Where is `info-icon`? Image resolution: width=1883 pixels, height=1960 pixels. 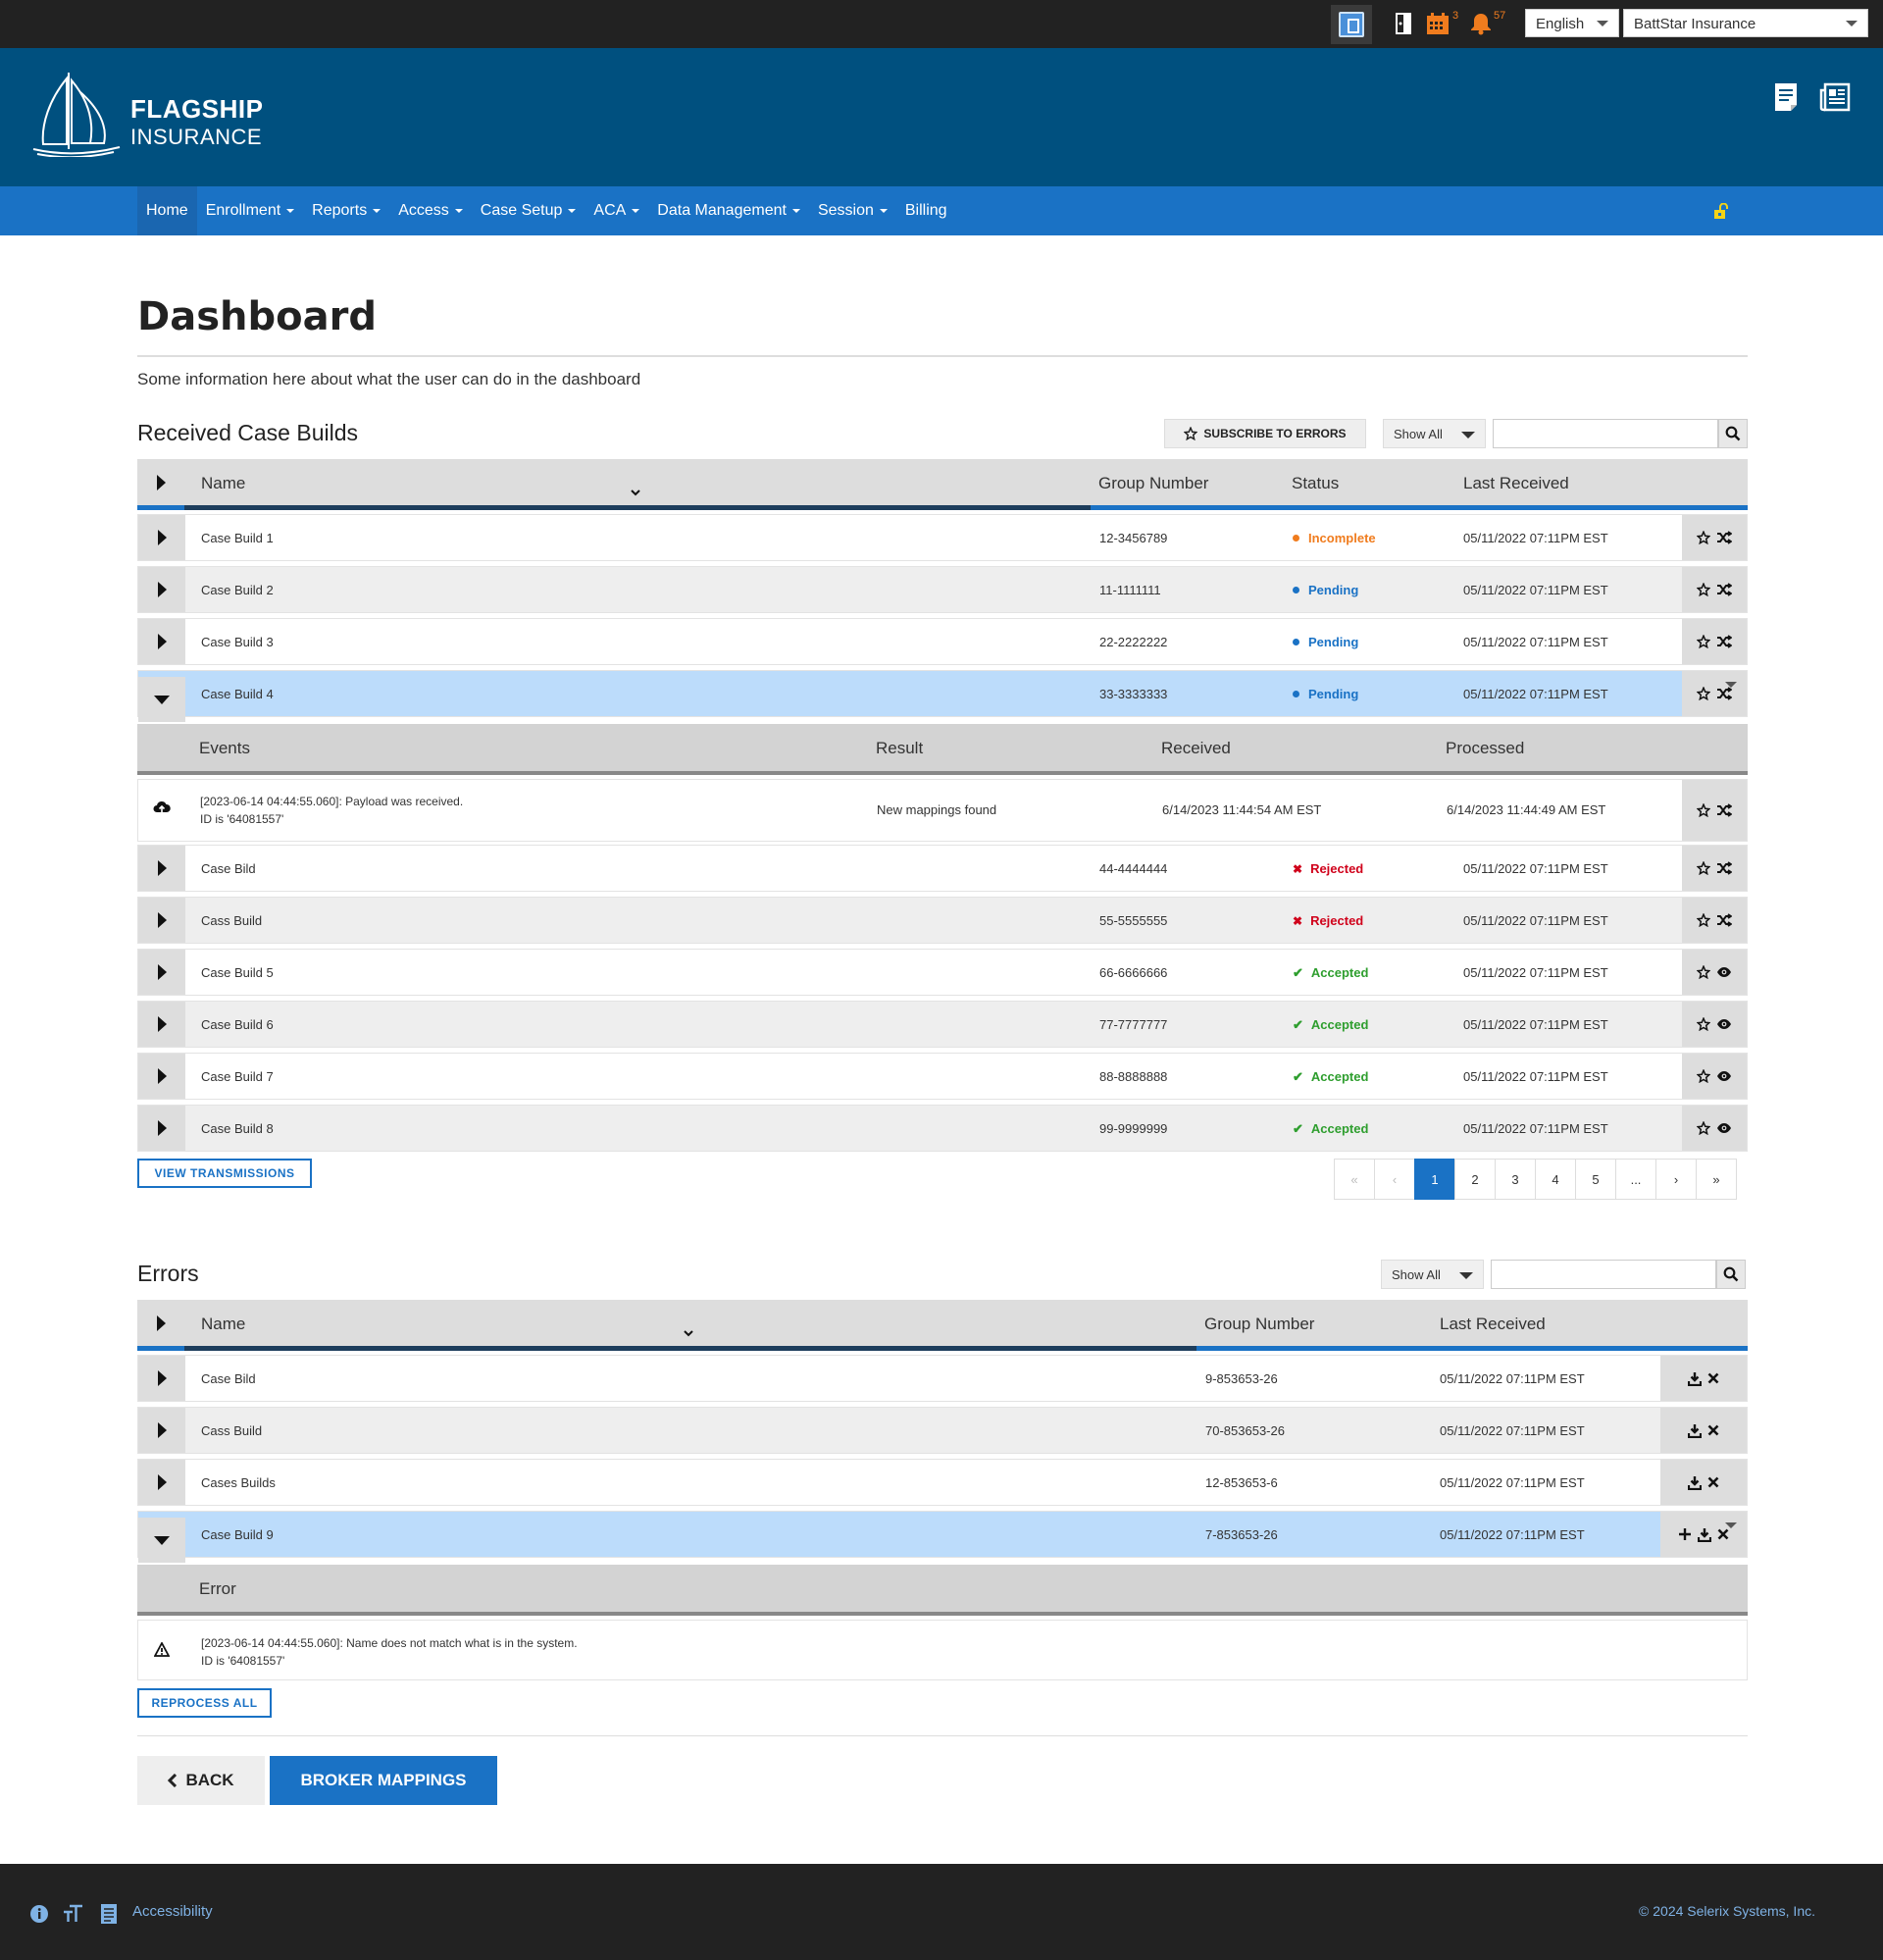 info-icon is located at coordinates (39, 1914).